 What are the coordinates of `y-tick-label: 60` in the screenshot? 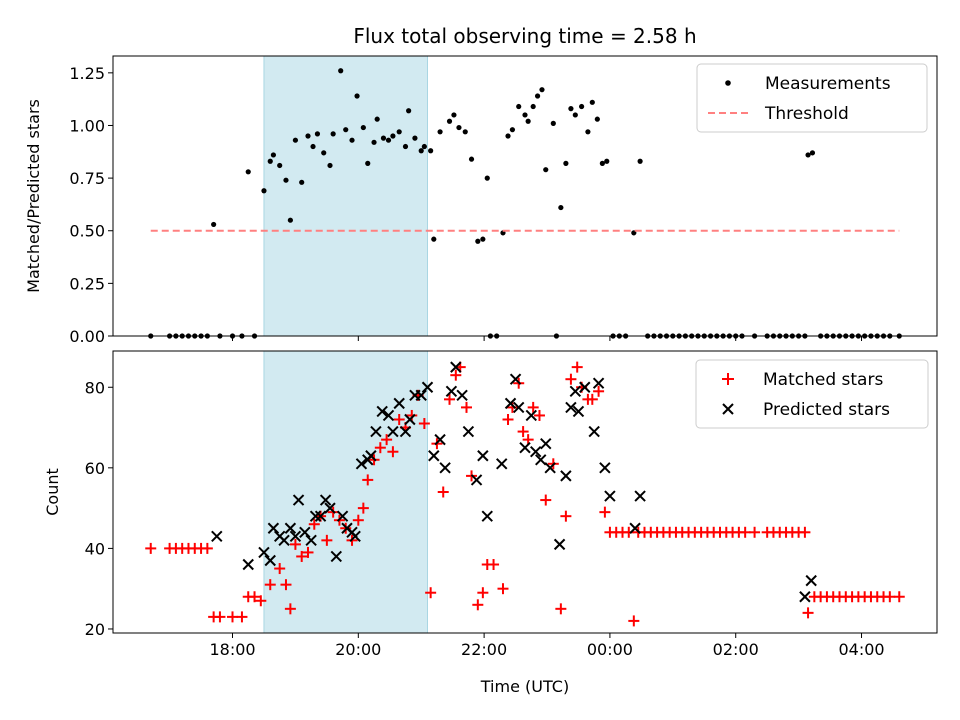 It's located at (95, 468).